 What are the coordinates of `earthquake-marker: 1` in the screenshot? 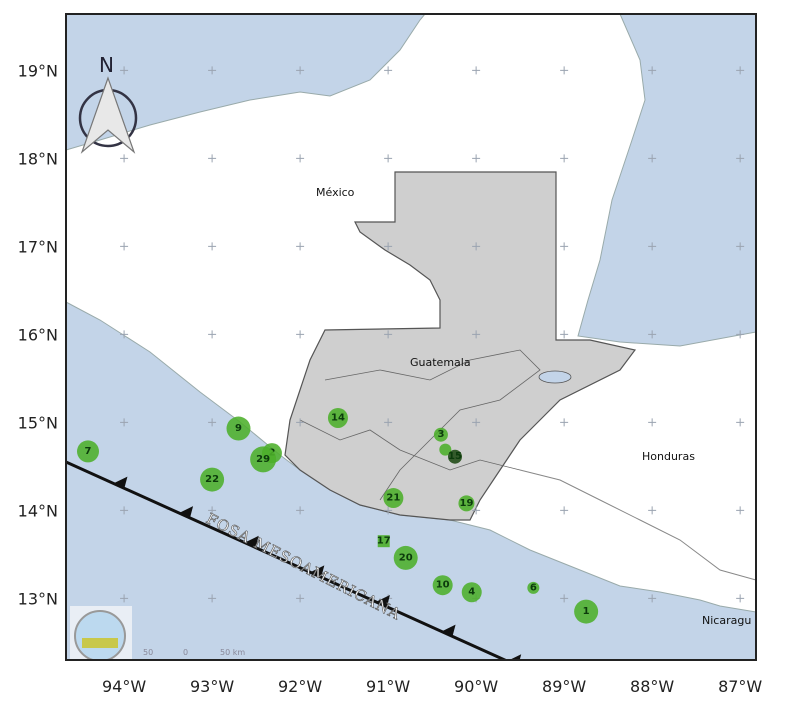 It's located at (586, 611).